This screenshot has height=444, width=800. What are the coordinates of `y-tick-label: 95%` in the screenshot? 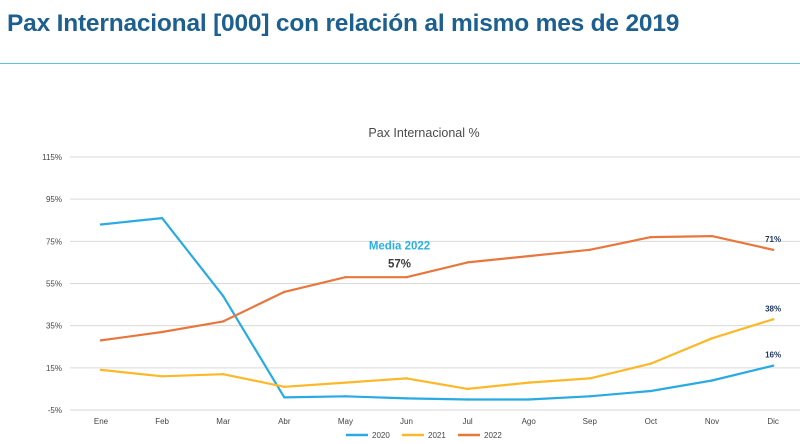 It's located at (54, 199).